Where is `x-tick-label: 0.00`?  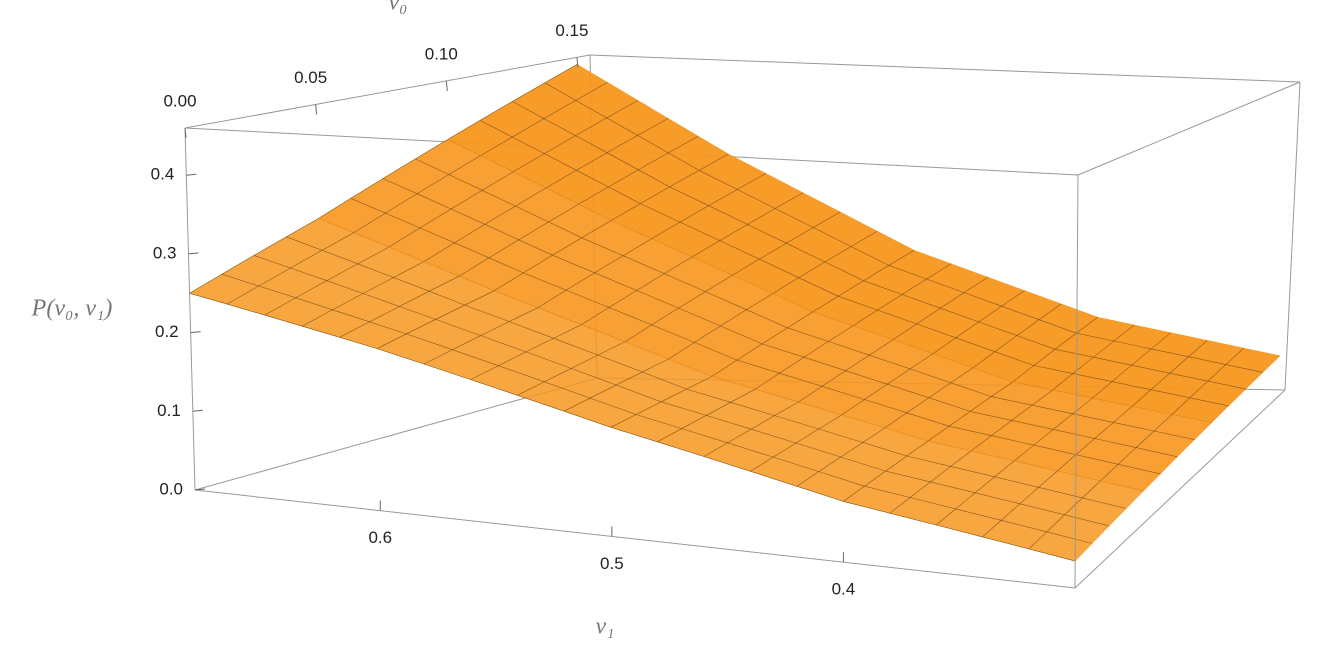
x-tick-label: 0.00 is located at coordinates (179, 100).